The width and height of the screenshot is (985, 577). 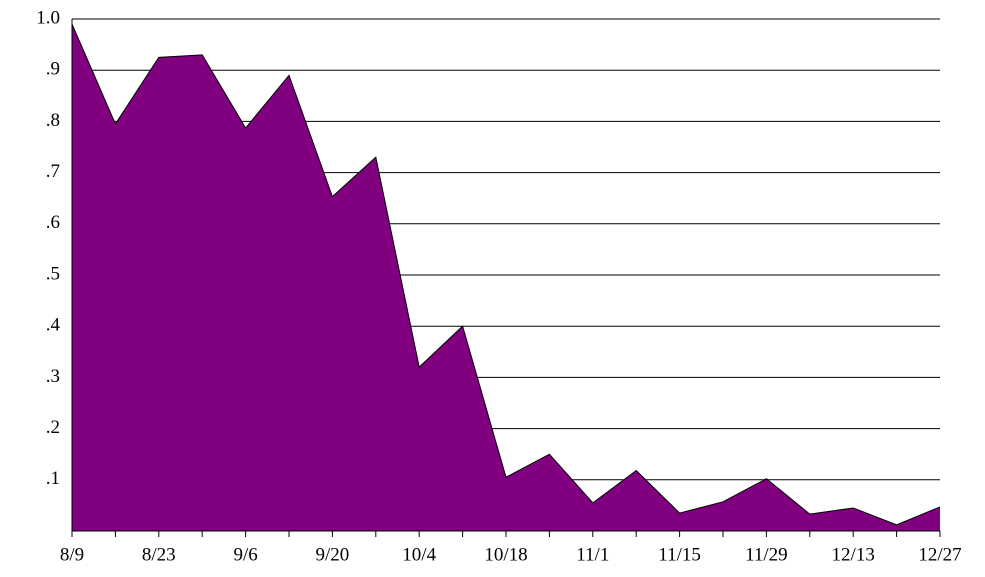 I want to click on x-tick-label: 10/18, so click(x=505, y=554).